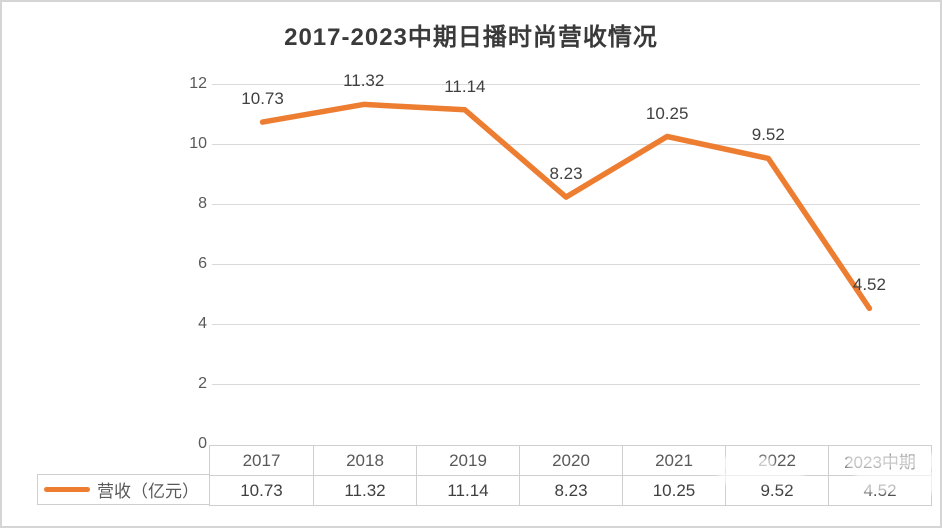 The image size is (942, 528). What do you see at coordinates (471, 37) in the screenshot?
I see `chart-title: 2017-2023中期日播时尚营收情况` at bounding box center [471, 37].